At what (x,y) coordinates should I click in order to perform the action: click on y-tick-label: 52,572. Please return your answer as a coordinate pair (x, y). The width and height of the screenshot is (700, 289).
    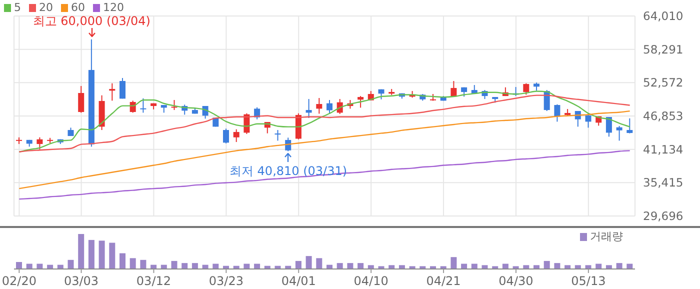
    Looking at the image, I should click on (663, 83).